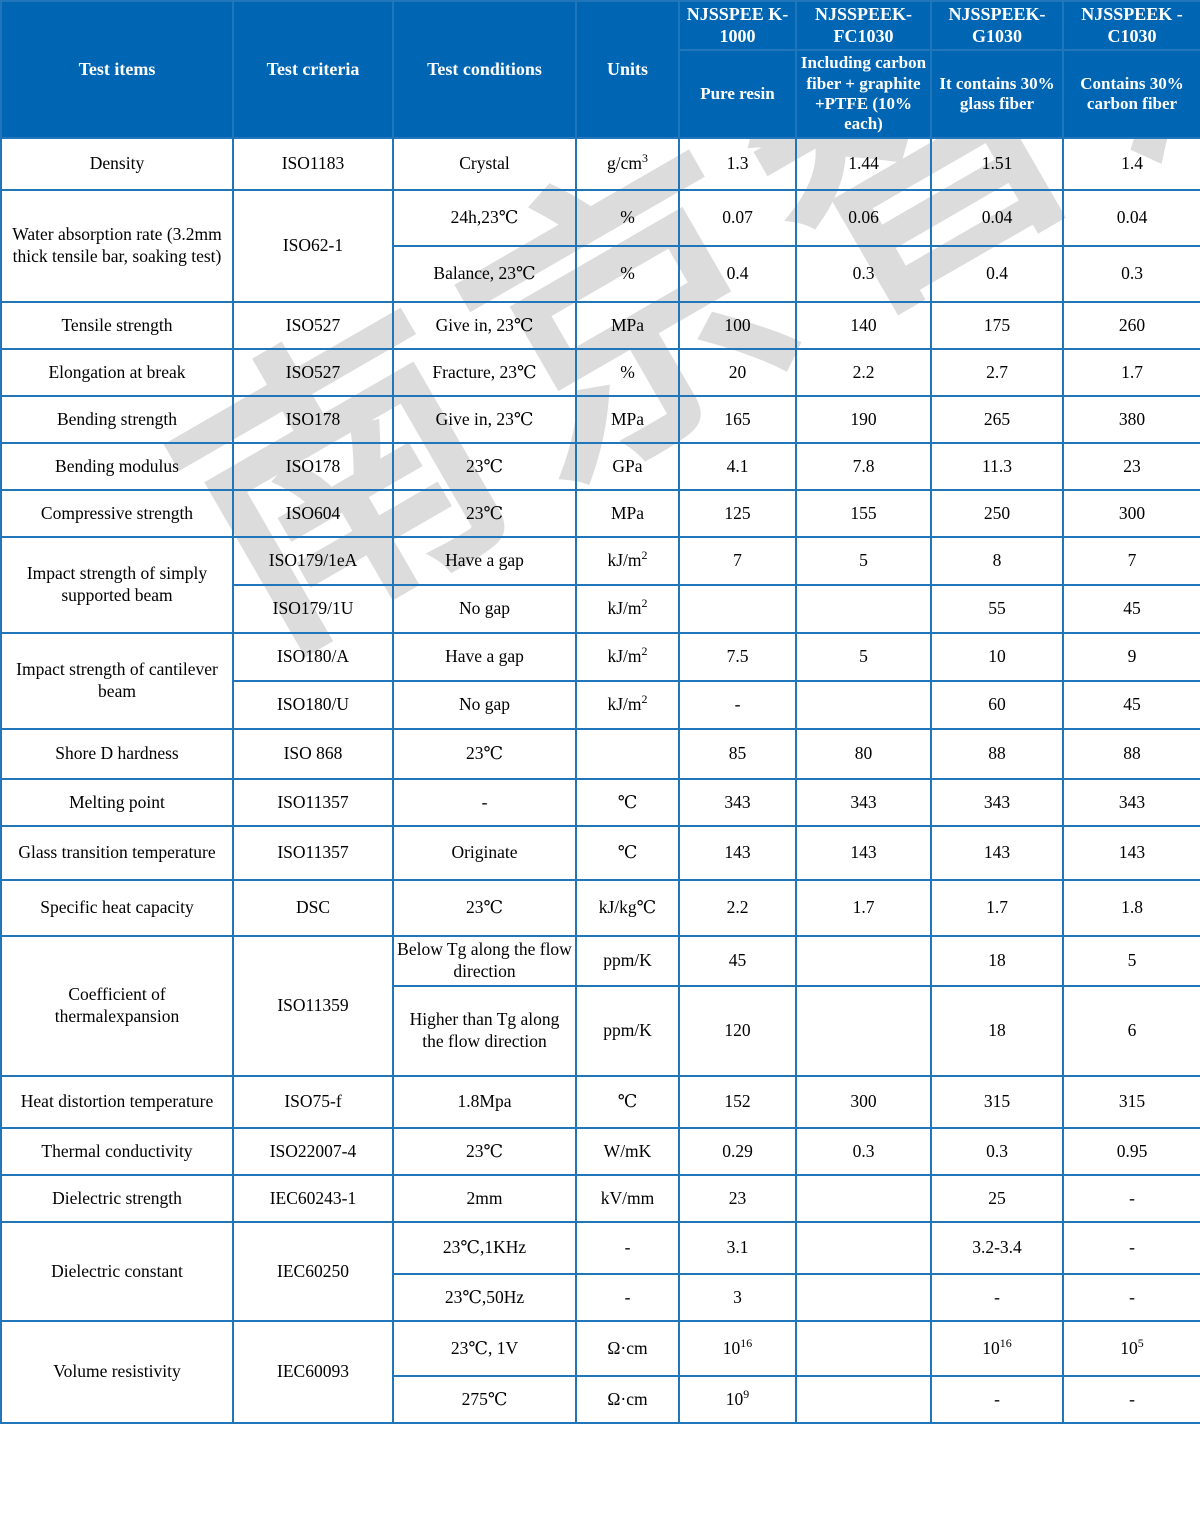 The image size is (1200, 1529). What do you see at coordinates (737, 1399) in the screenshot?
I see `cell-value-1: 109` at bounding box center [737, 1399].